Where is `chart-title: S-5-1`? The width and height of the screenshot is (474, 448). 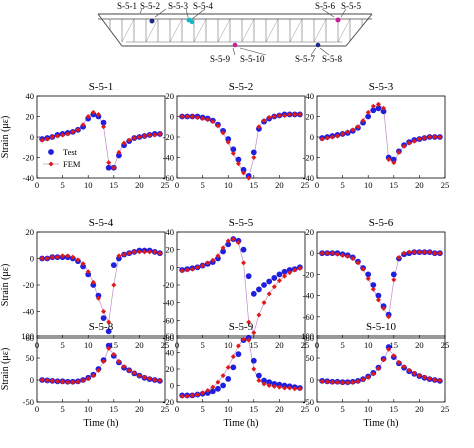 chart-title: S-5-1 is located at coordinates (101, 87).